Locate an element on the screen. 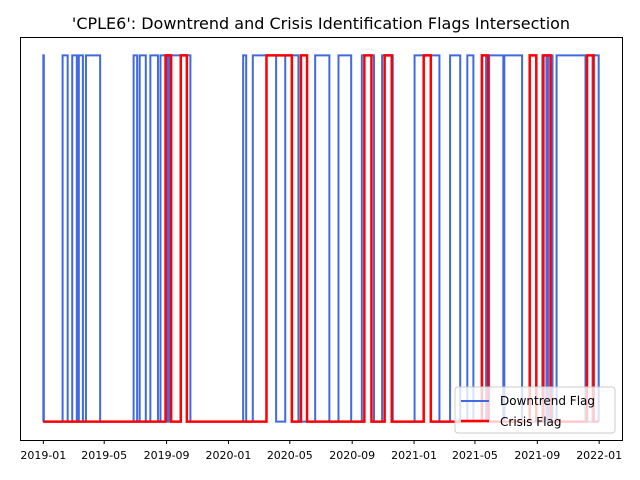 This screenshot has height=480, width=640. x-tick-label: 2019-01 is located at coordinates (43, 455).